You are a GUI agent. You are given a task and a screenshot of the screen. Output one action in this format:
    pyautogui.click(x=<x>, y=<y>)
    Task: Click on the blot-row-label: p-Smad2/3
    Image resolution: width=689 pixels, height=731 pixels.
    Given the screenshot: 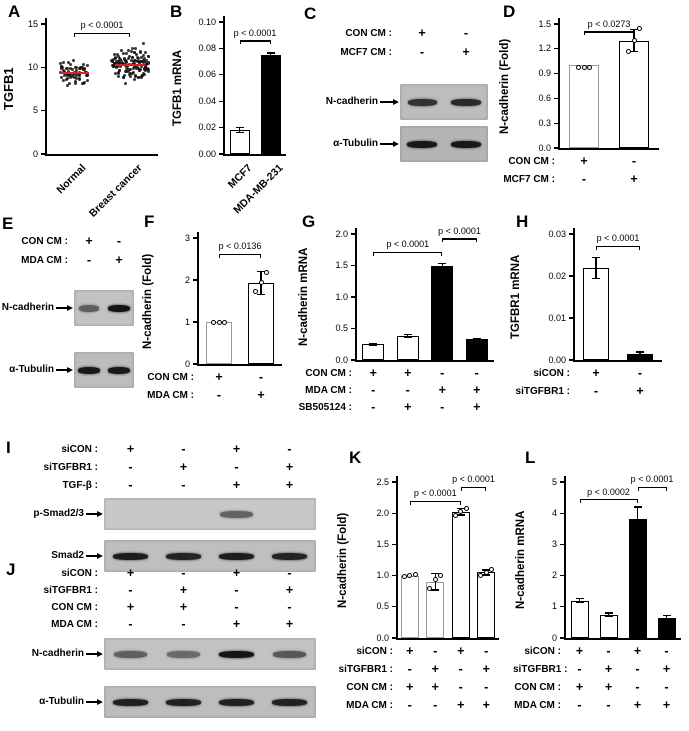 What is the action you would take?
    pyautogui.click(x=58, y=513)
    